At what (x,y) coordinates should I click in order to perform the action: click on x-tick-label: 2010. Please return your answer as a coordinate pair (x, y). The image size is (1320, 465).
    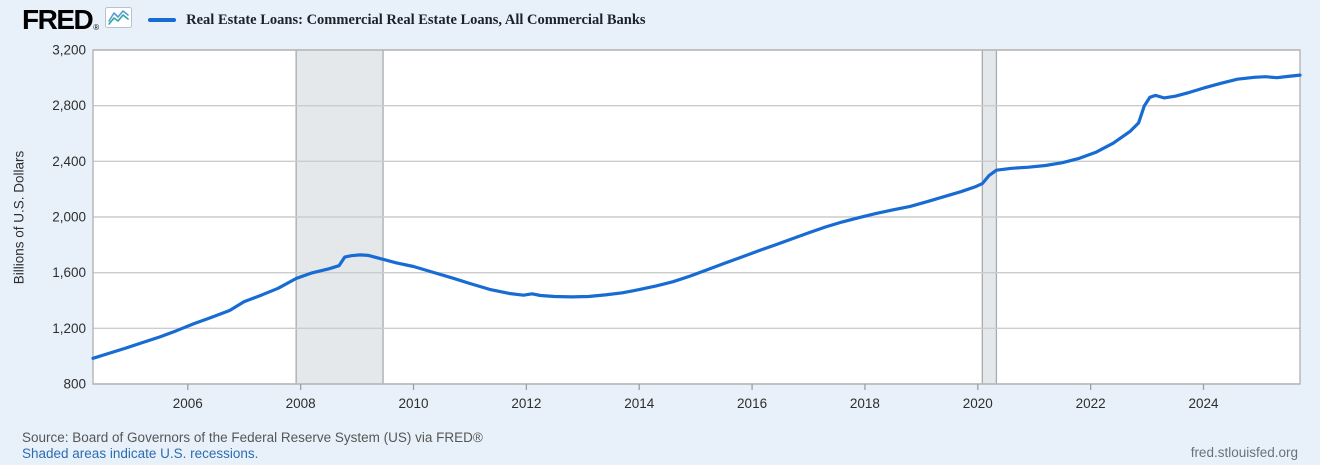
    Looking at the image, I should click on (413, 403).